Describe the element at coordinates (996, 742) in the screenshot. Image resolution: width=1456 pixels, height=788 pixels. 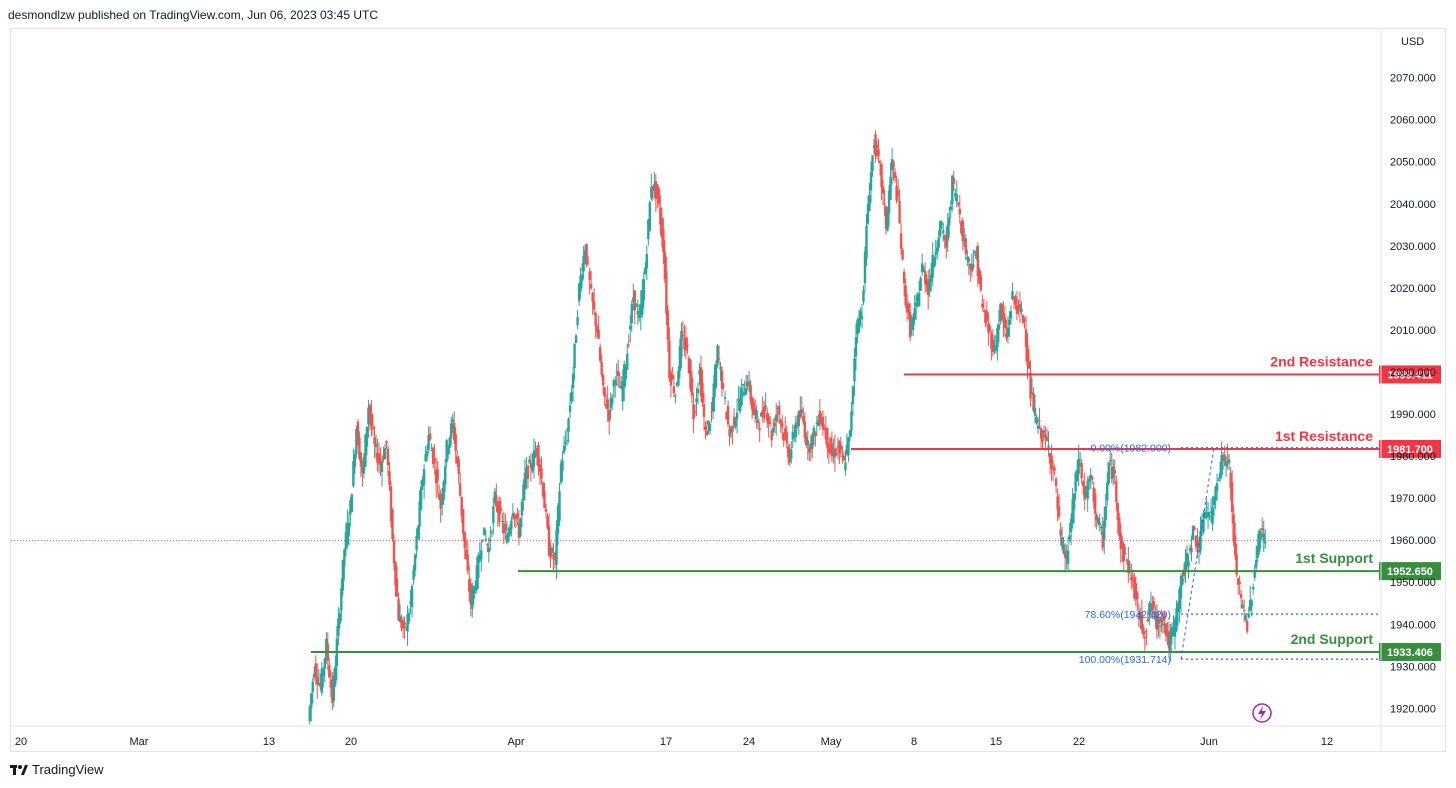
I see `x-tick-label: 15` at that location.